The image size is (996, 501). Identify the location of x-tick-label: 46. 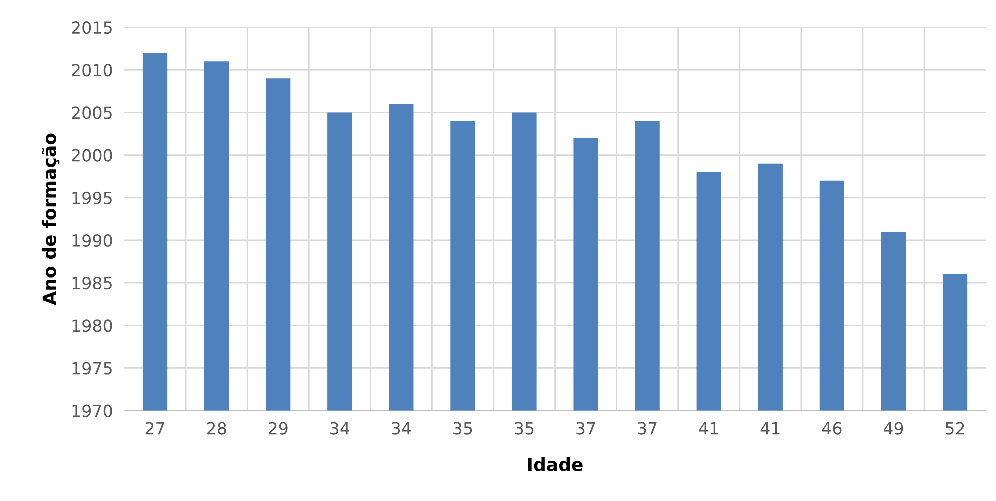
(832, 428).